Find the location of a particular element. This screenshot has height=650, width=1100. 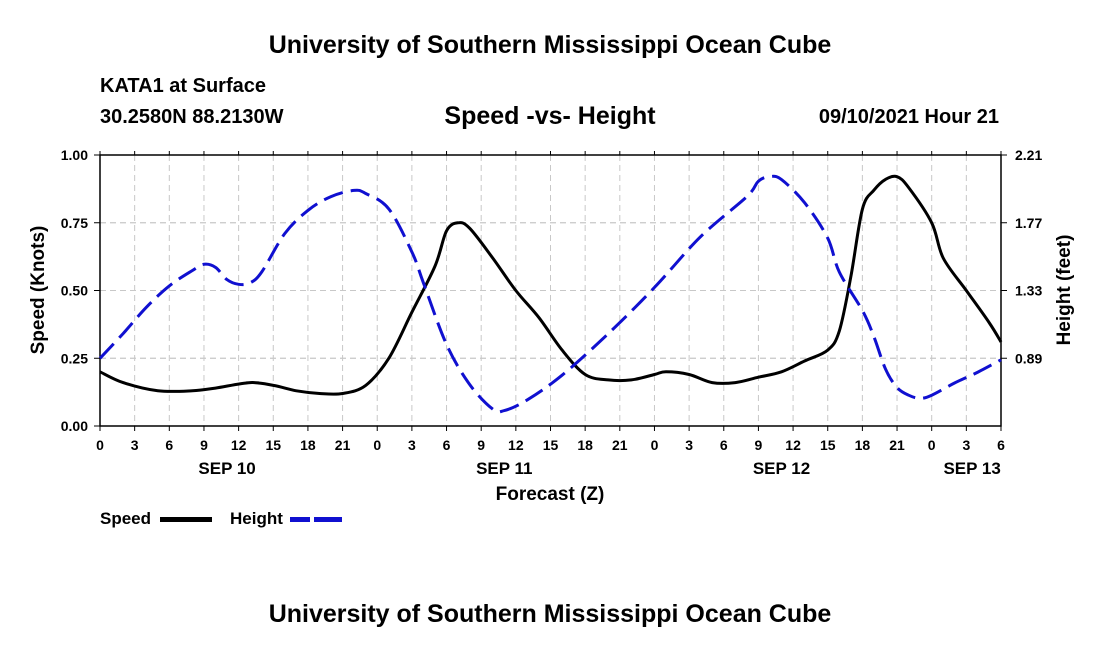

date-label: SEP 11 is located at coordinates (504, 468).